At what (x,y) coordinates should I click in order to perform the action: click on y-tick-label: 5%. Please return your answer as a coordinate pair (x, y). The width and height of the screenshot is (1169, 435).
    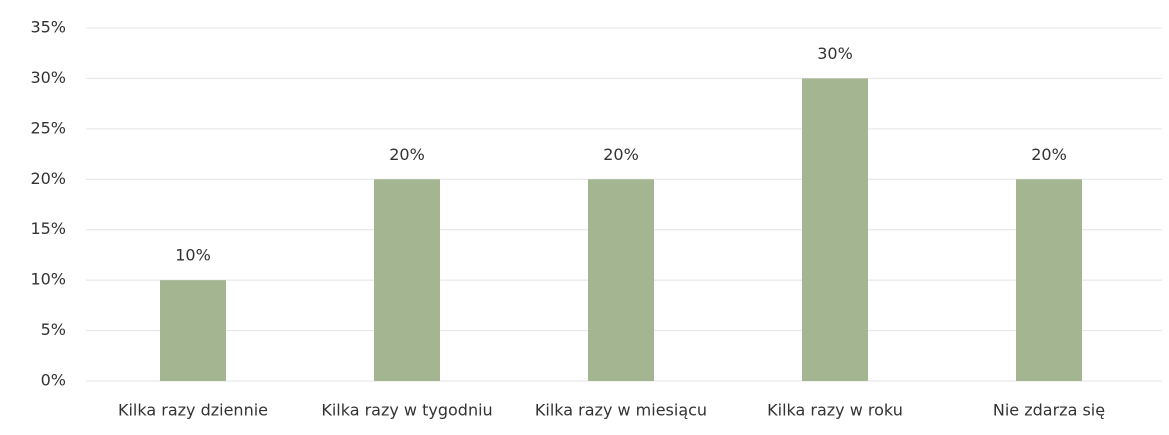
    Looking at the image, I should click on (53, 329).